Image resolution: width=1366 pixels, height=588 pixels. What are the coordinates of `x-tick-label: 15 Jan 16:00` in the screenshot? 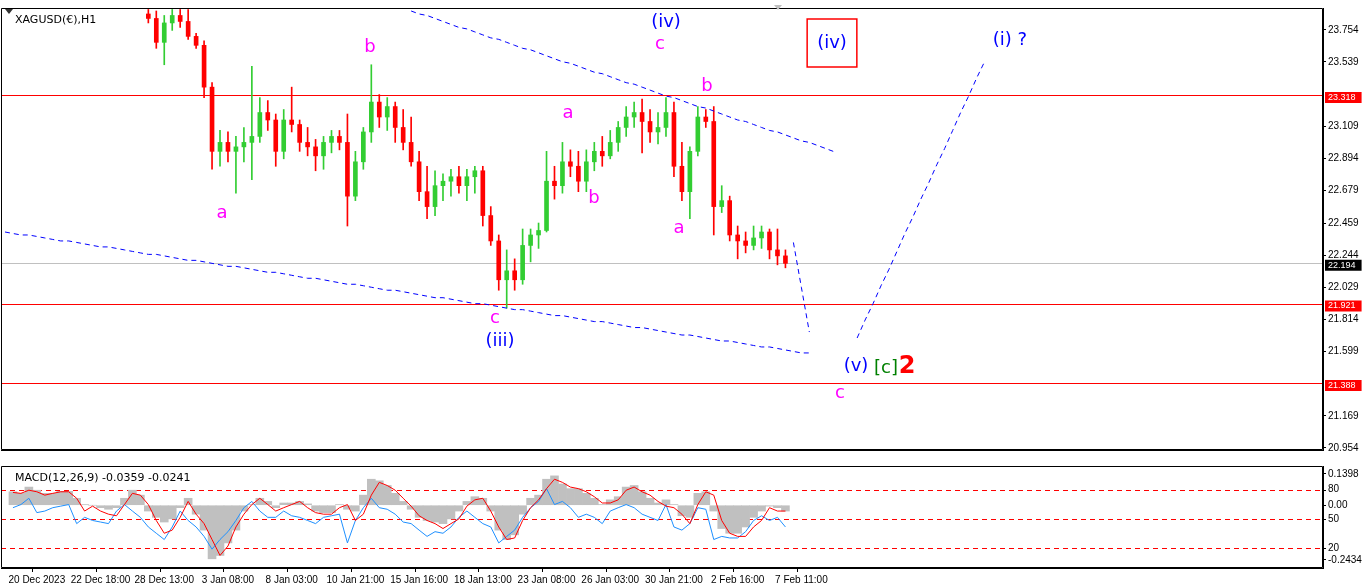 It's located at (419, 579).